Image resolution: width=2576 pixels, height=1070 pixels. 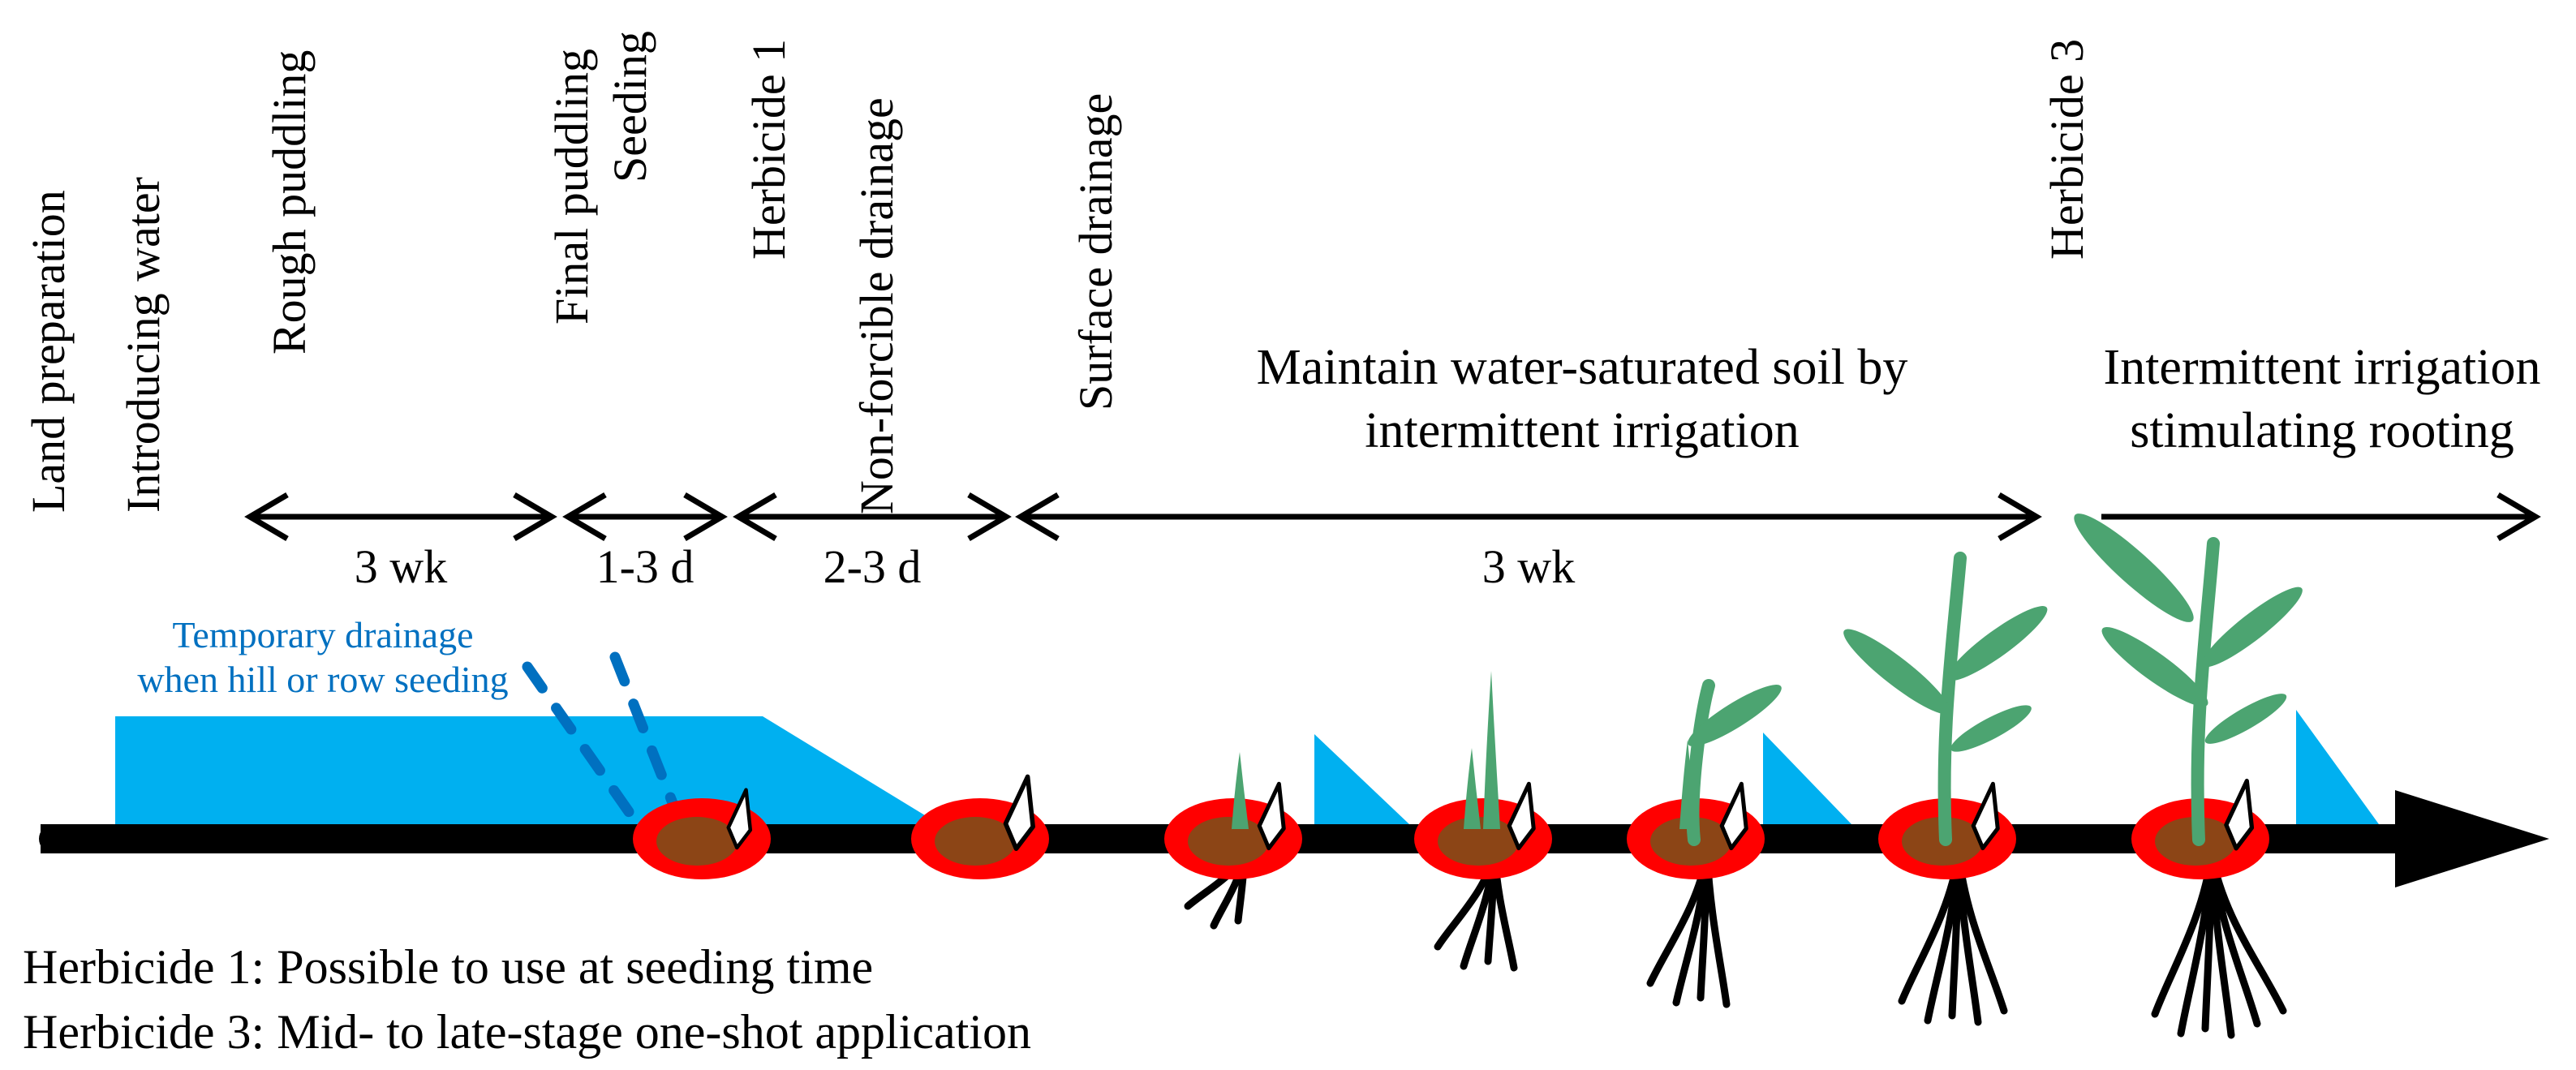 What do you see at coordinates (769, 149) in the screenshot?
I see `event-label-herbicide-1: Herbicide 1` at bounding box center [769, 149].